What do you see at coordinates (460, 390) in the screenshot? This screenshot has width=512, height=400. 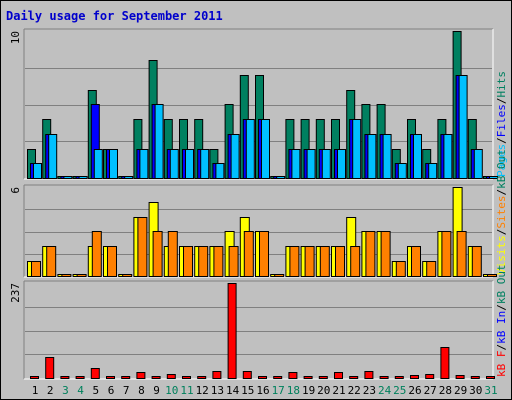 I see `x-tick-label: 29` at bounding box center [460, 390].